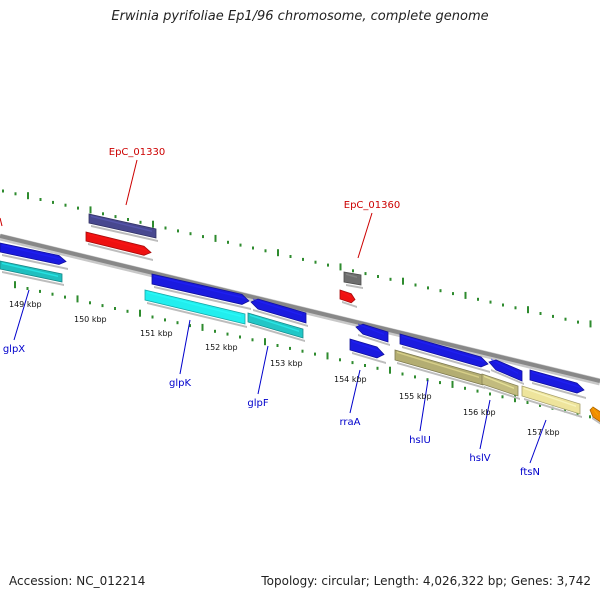 This screenshot has width=600, height=600. I want to click on ruler-tick-label: 149 kbp, so click(25, 304).